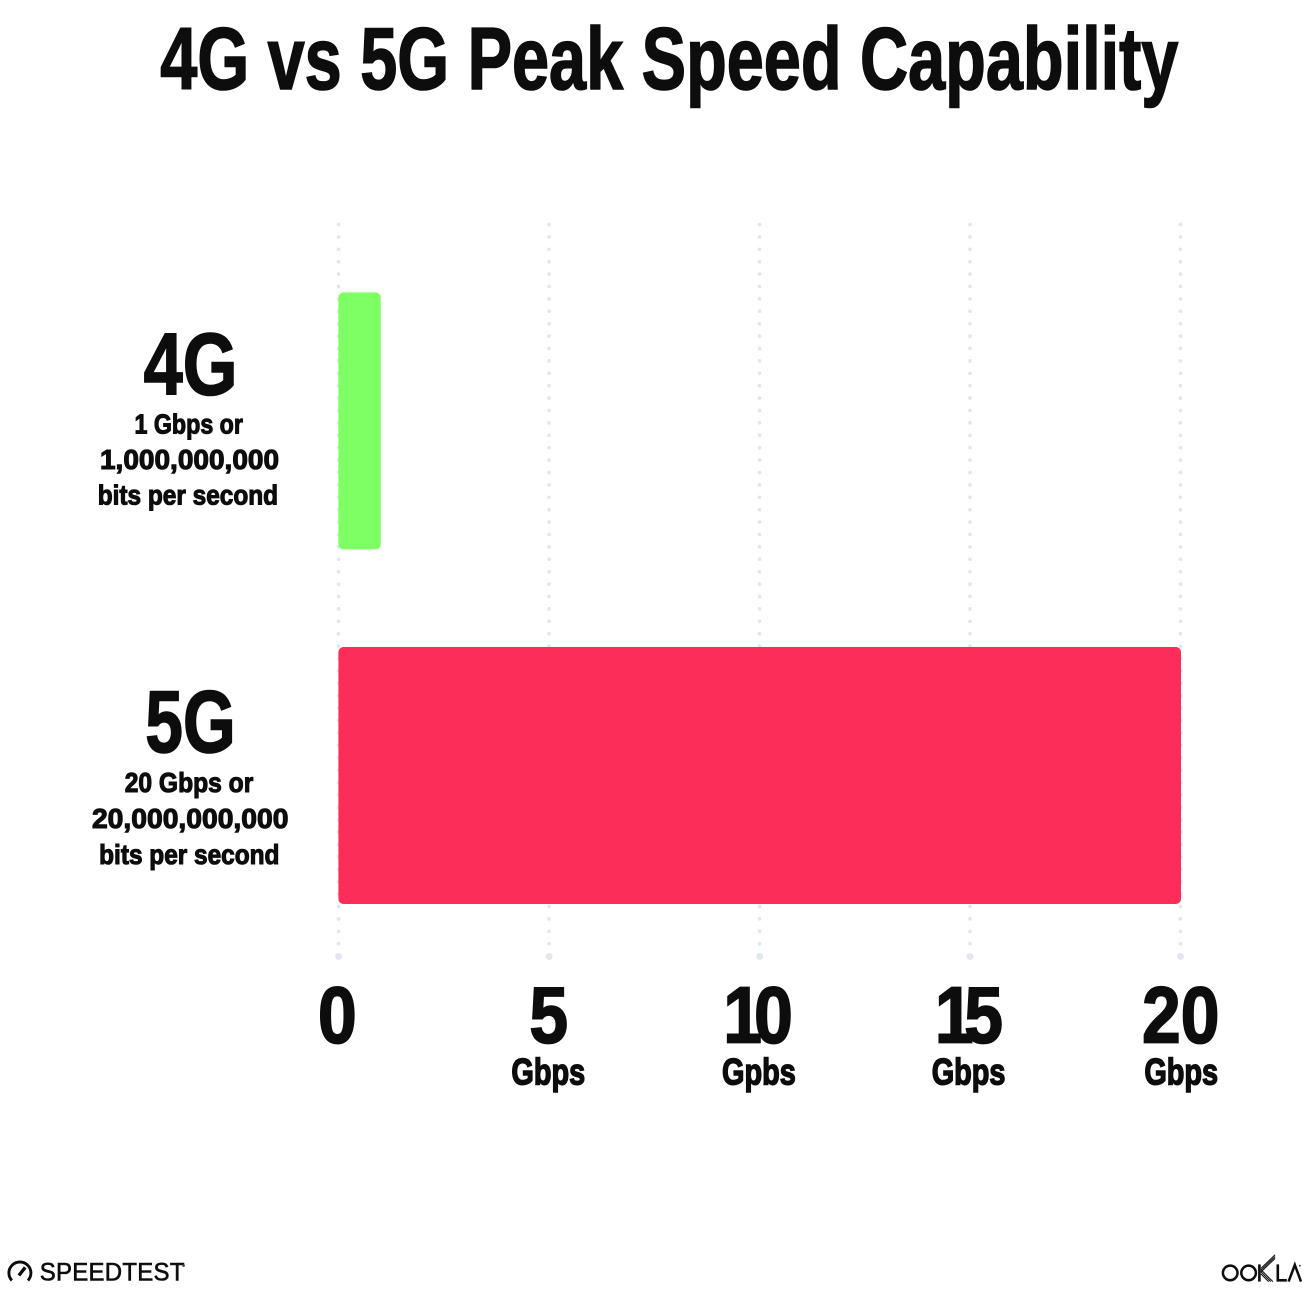  Describe the element at coordinates (191, 364) in the screenshot. I see `svg-text: 4G` at that location.